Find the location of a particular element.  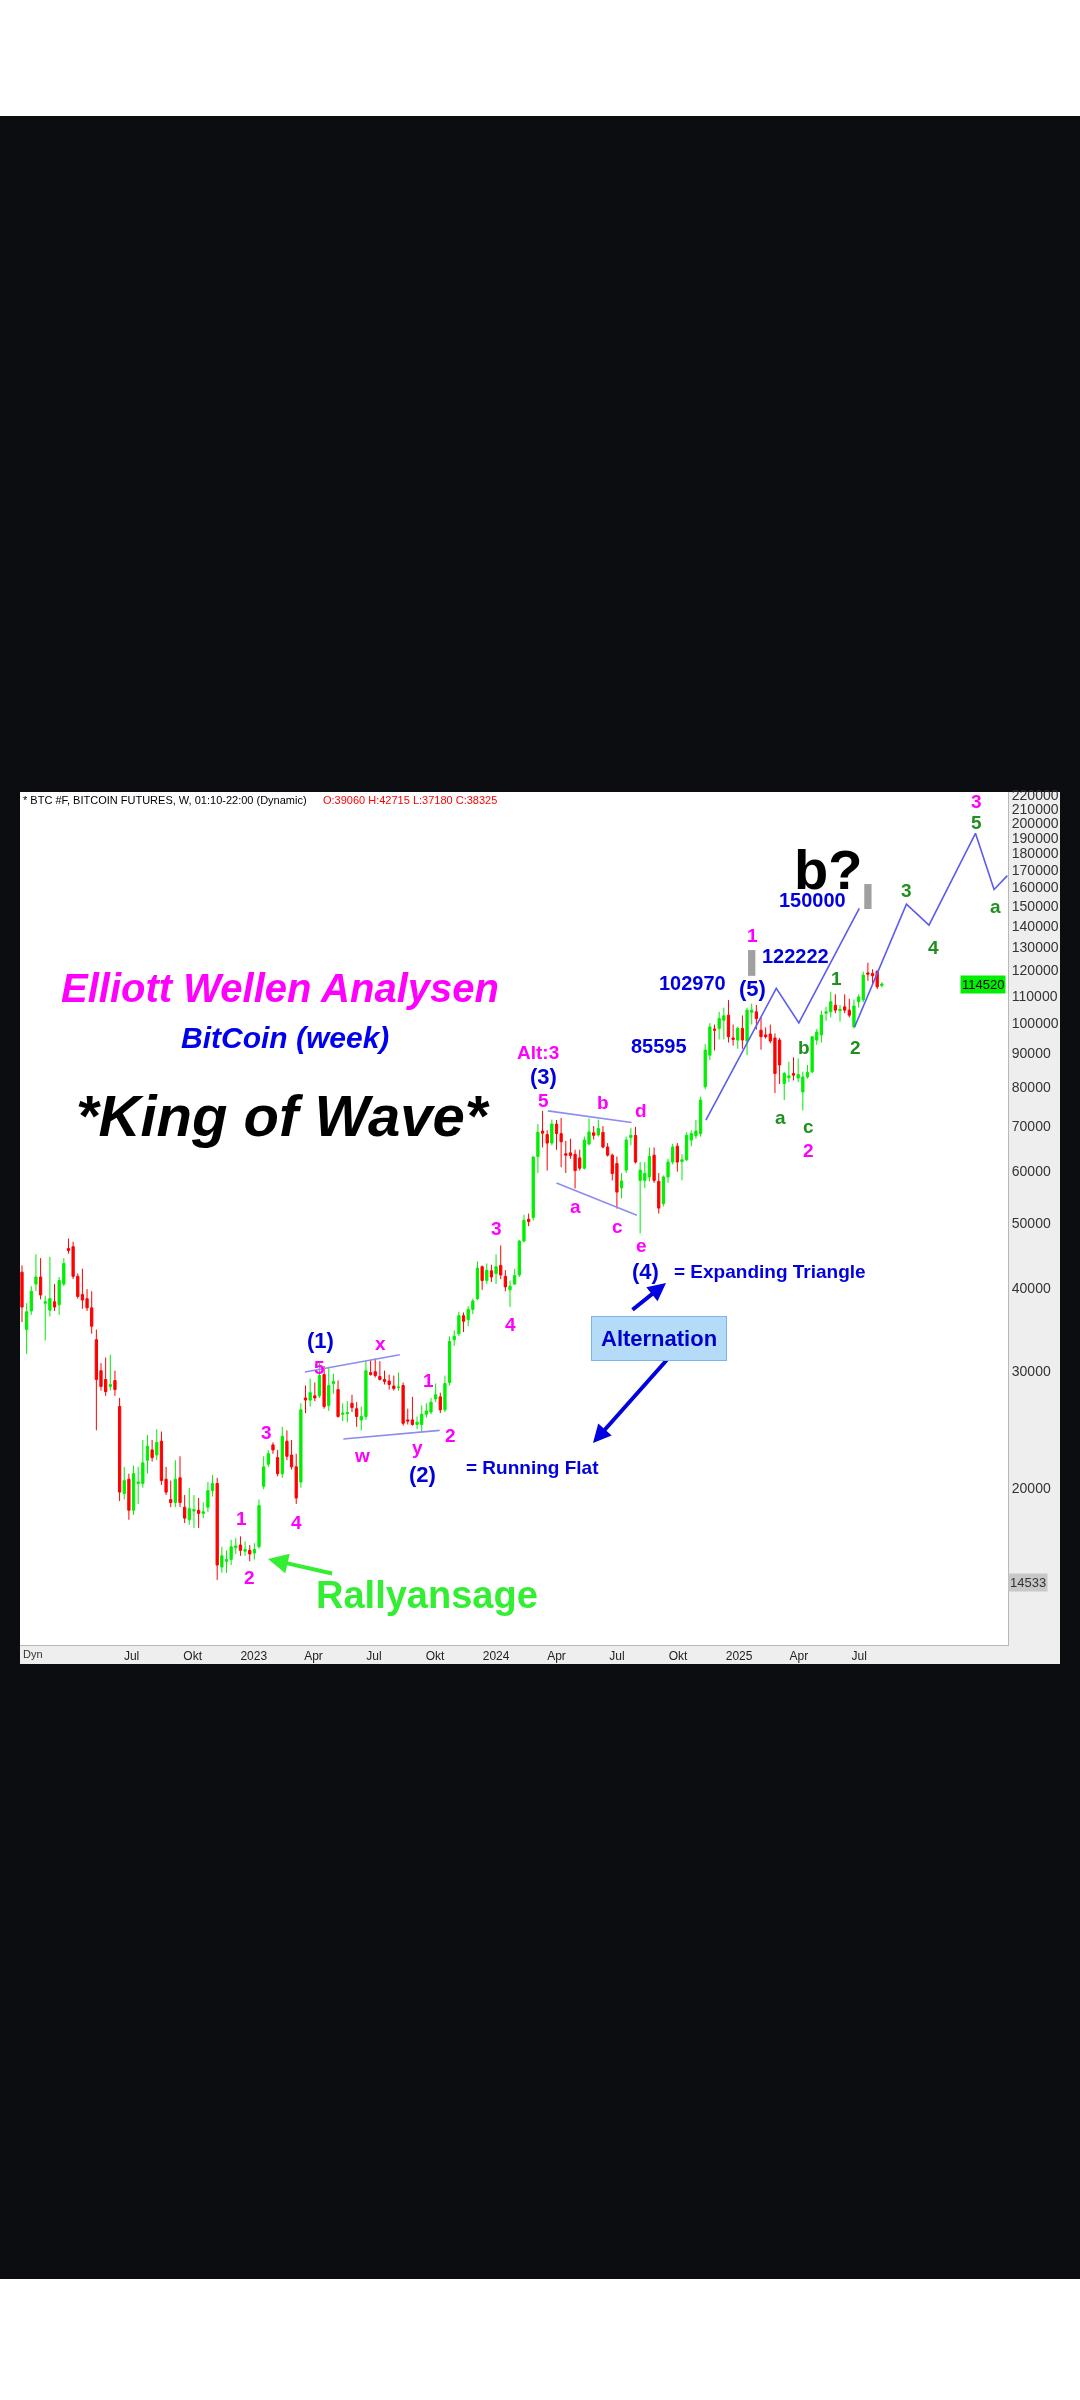

annotation: * BTC #F, BITCOIN FUTURES, W, 01:10-22:00 (Dynamic) is located at coordinates (165, 800).